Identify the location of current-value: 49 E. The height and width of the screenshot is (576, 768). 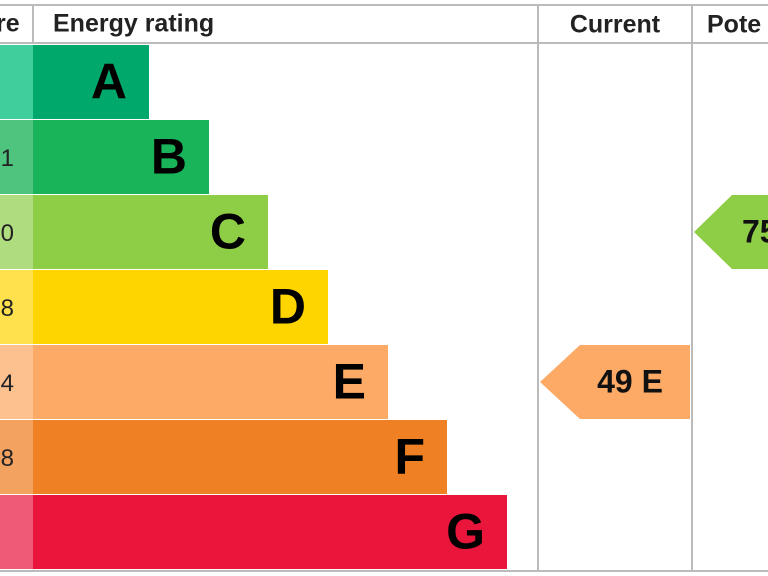
(630, 381).